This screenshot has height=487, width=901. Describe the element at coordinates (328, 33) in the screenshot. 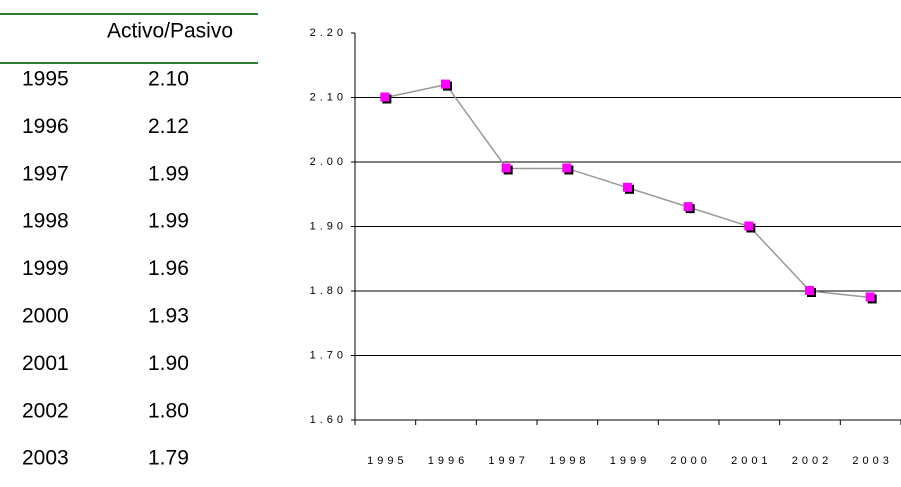

I see `y-tick-label: 2.20` at that location.